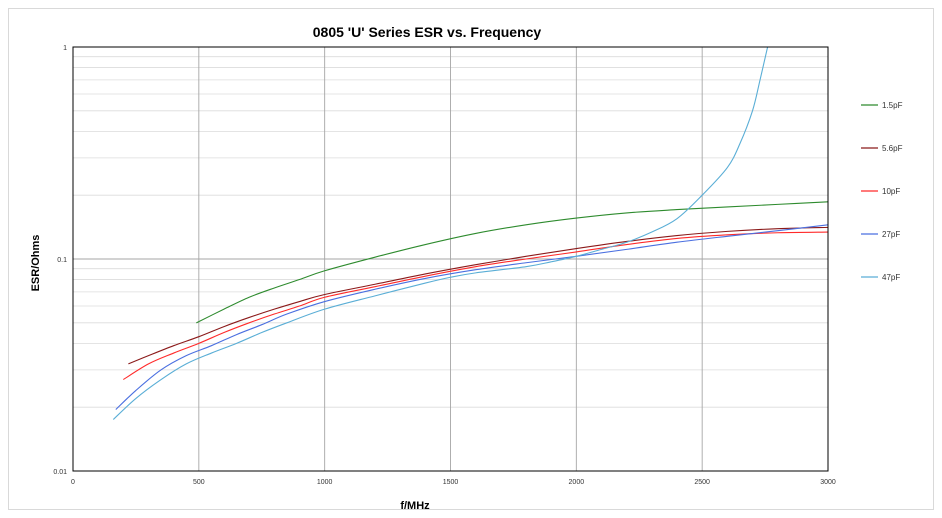 This screenshot has height=518, width=942. What do you see at coordinates (199, 482) in the screenshot?
I see `x-tick-label: 500` at bounding box center [199, 482].